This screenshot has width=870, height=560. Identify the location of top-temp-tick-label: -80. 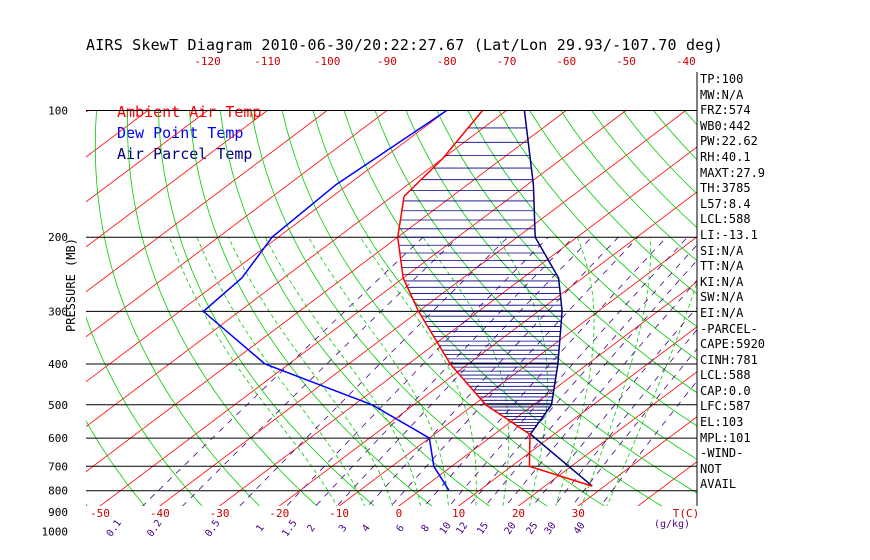
(447, 61).